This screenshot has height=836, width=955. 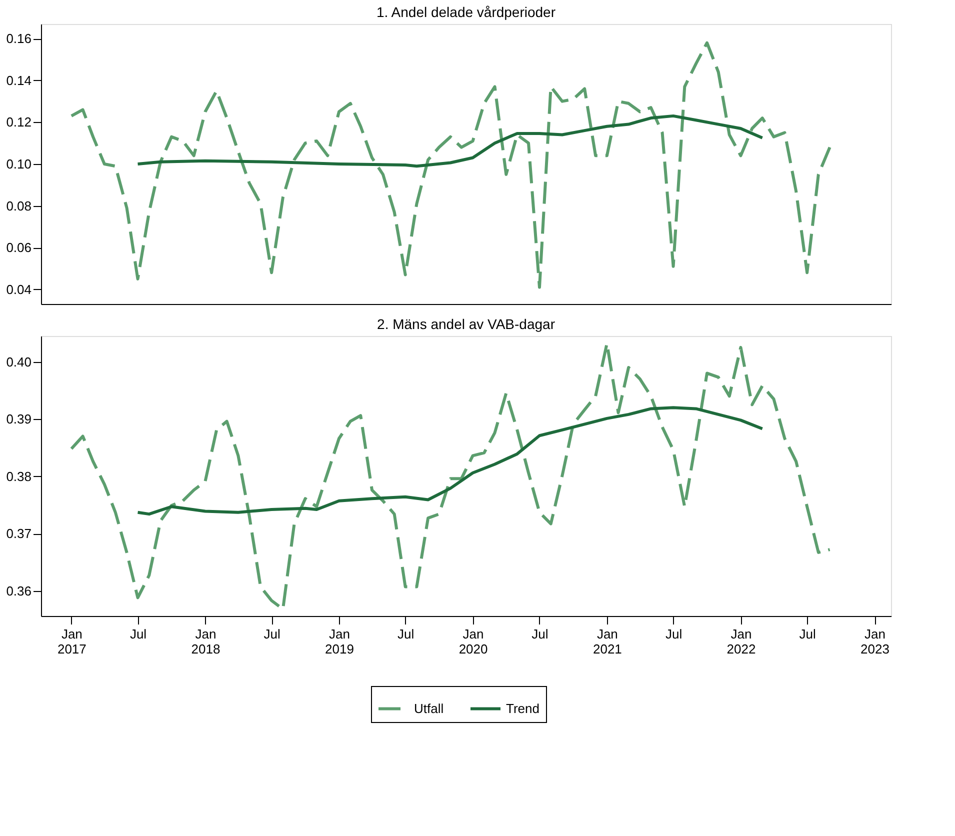 I want to click on y-tick-label: 0.16, so click(x=19, y=38).